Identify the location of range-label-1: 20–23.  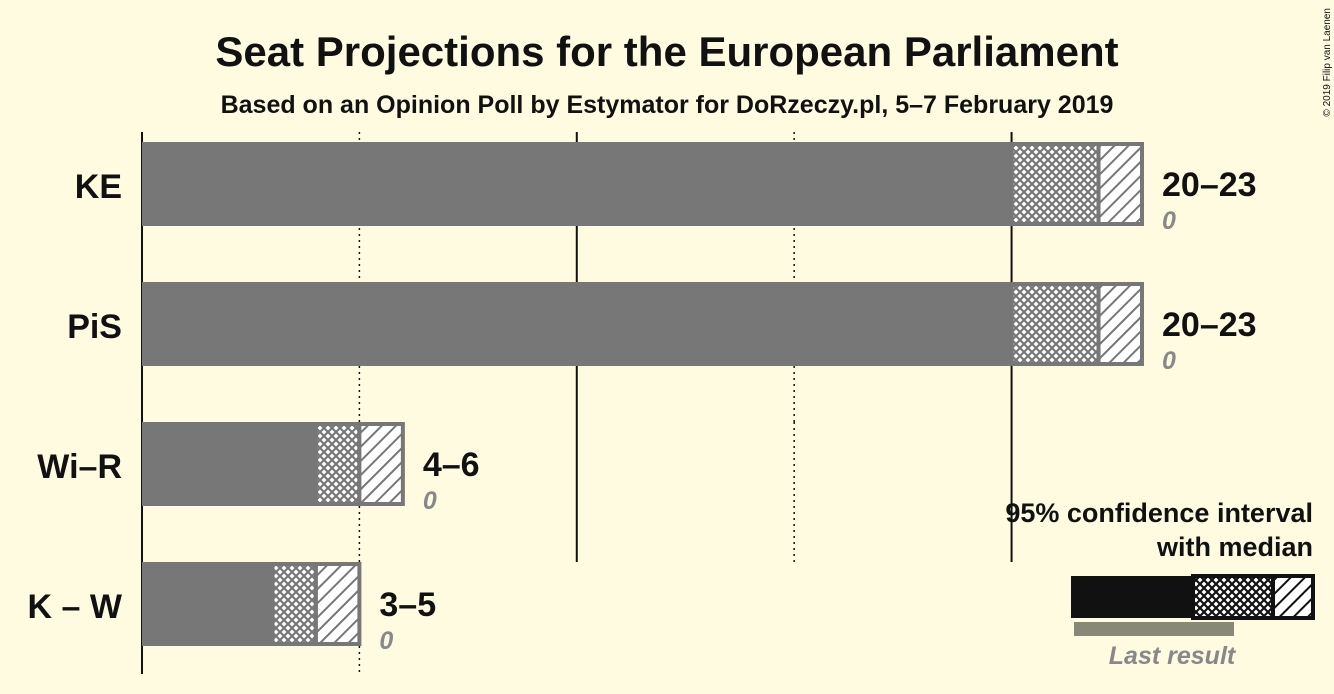
(1209, 325).